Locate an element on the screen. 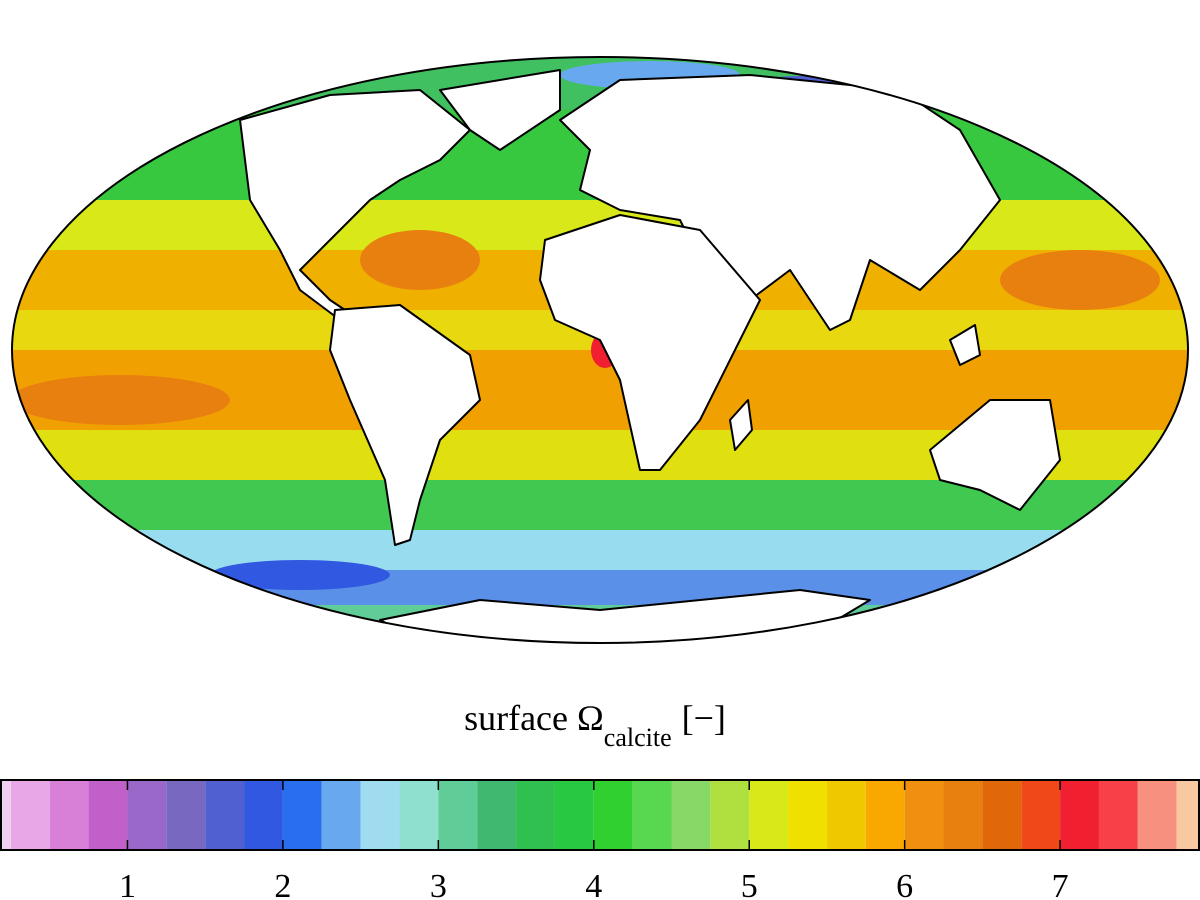 The height and width of the screenshot is (900, 1200). colorbar-title: surface Ωcalcite [−] is located at coordinates (595, 725).